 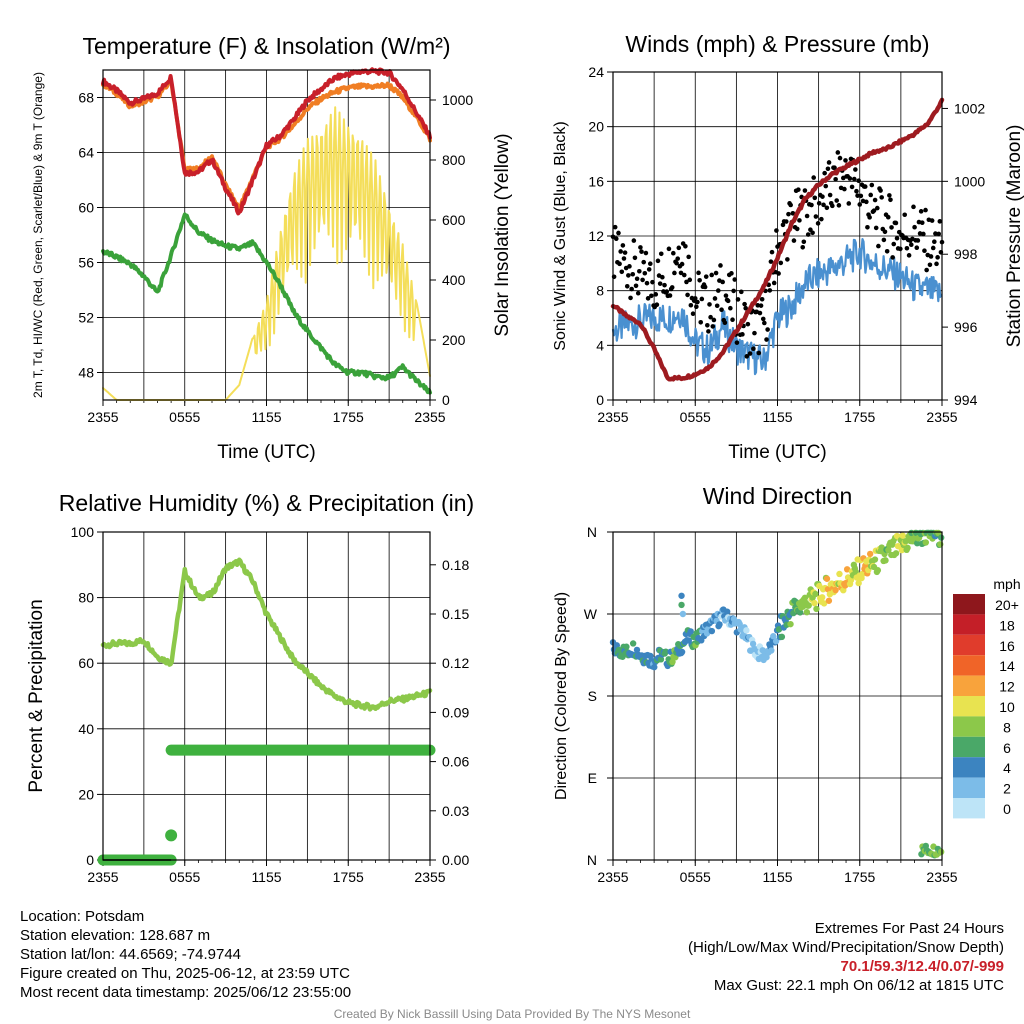 What do you see at coordinates (131, 954) in the screenshot?
I see `latlon-text: Station lat/lon: 44.6569; -74.9744` at bounding box center [131, 954].